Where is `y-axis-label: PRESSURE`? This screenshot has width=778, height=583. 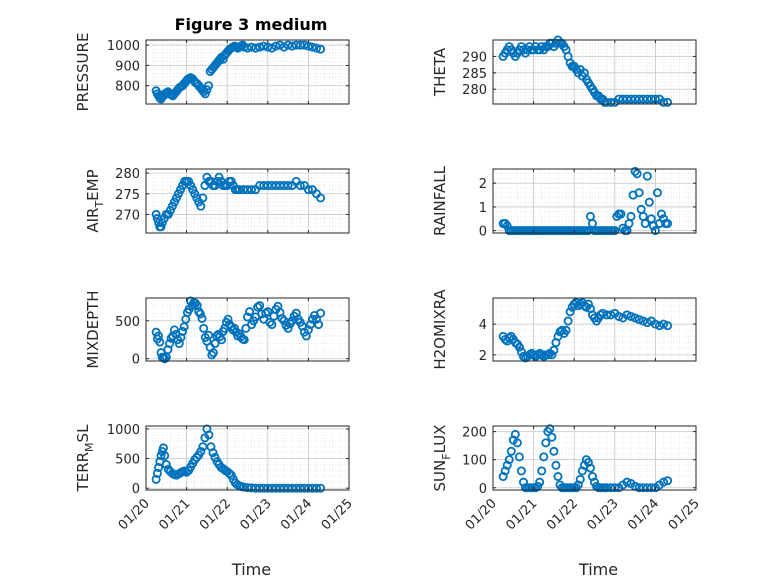 y-axis-label: PRESSURE is located at coordinates (83, 72).